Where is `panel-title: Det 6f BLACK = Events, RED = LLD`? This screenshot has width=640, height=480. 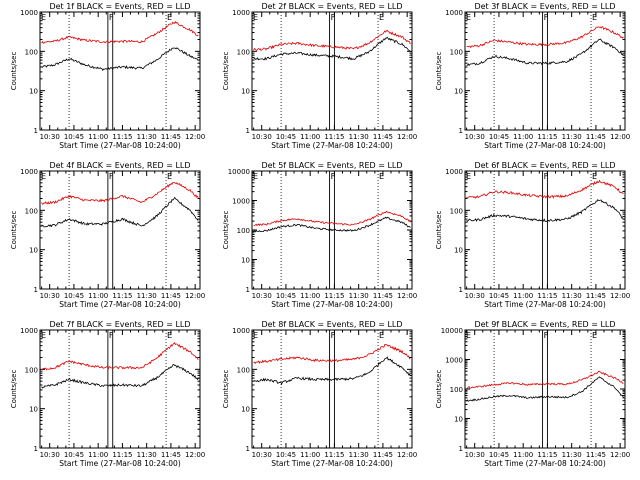
panel-title: Det 6f BLACK = Events, RED = LLD is located at coordinates (544, 165).